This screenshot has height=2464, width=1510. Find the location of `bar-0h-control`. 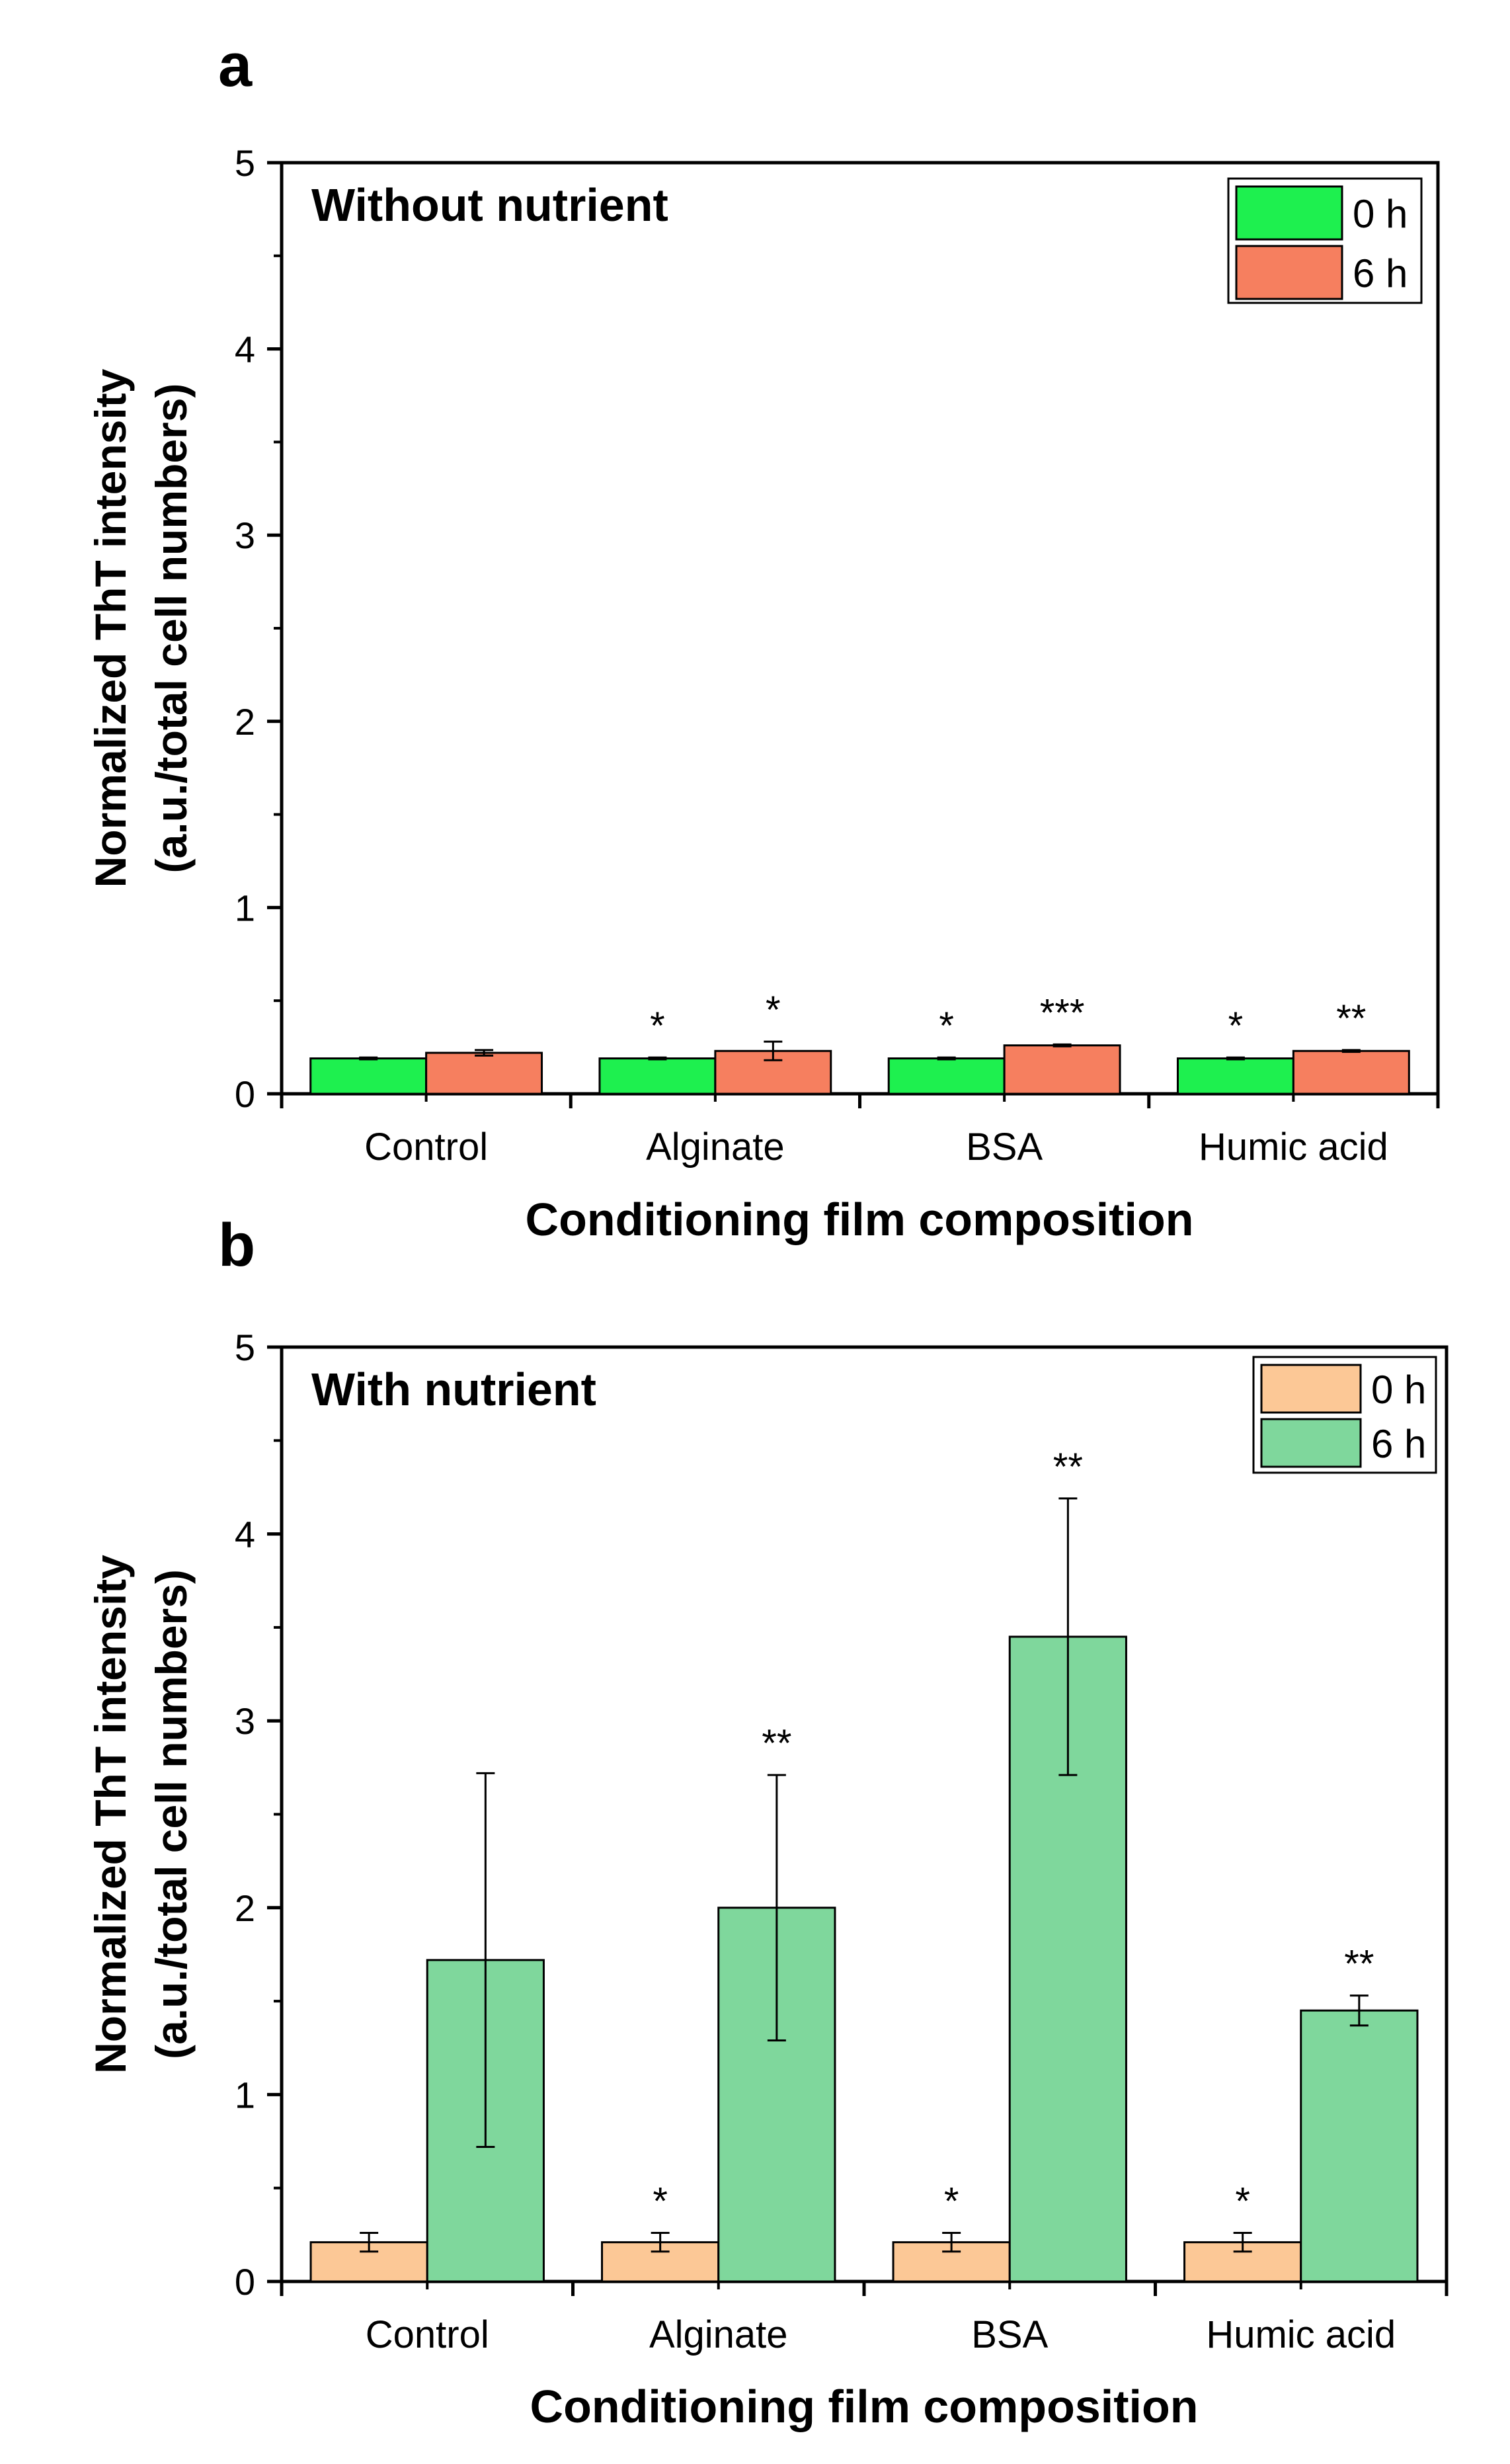

bar-0h-control is located at coordinates (368, 1076).